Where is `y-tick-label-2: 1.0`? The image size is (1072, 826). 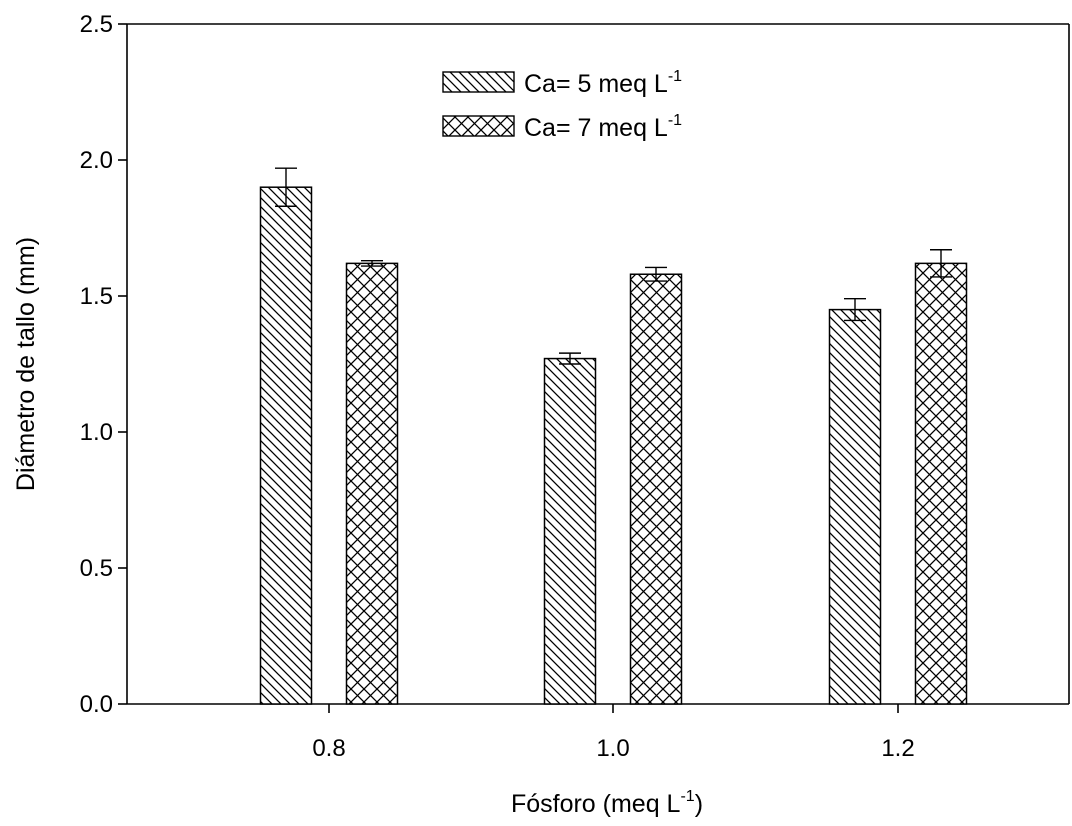
y-tick-label-2: 1.0 is located at coordinates (96, 432).